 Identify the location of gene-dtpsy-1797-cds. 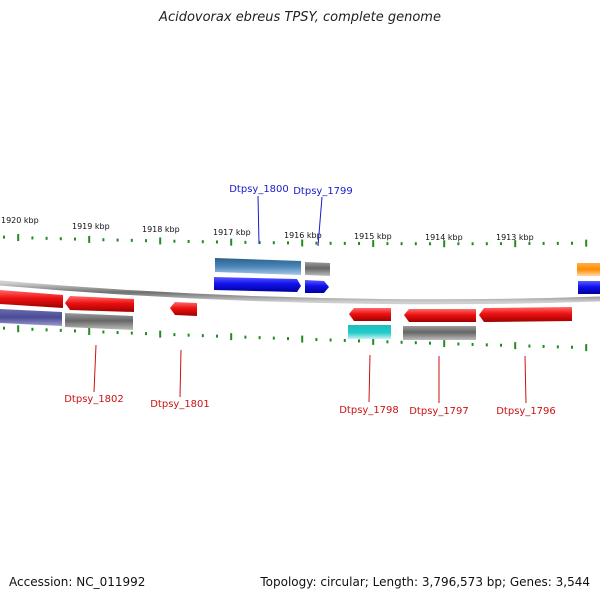
(440, 315).